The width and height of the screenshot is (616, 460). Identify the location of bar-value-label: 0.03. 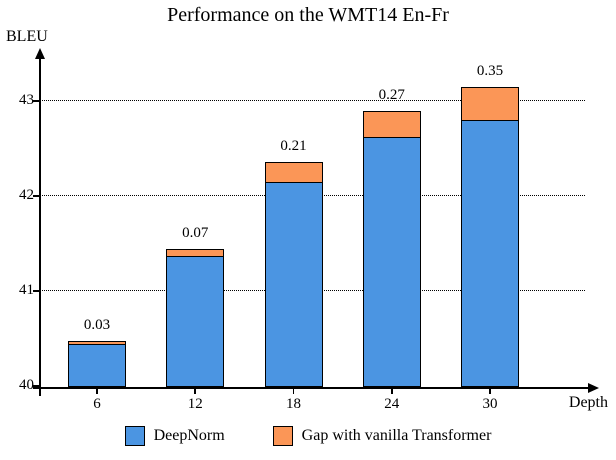
(97, 325).